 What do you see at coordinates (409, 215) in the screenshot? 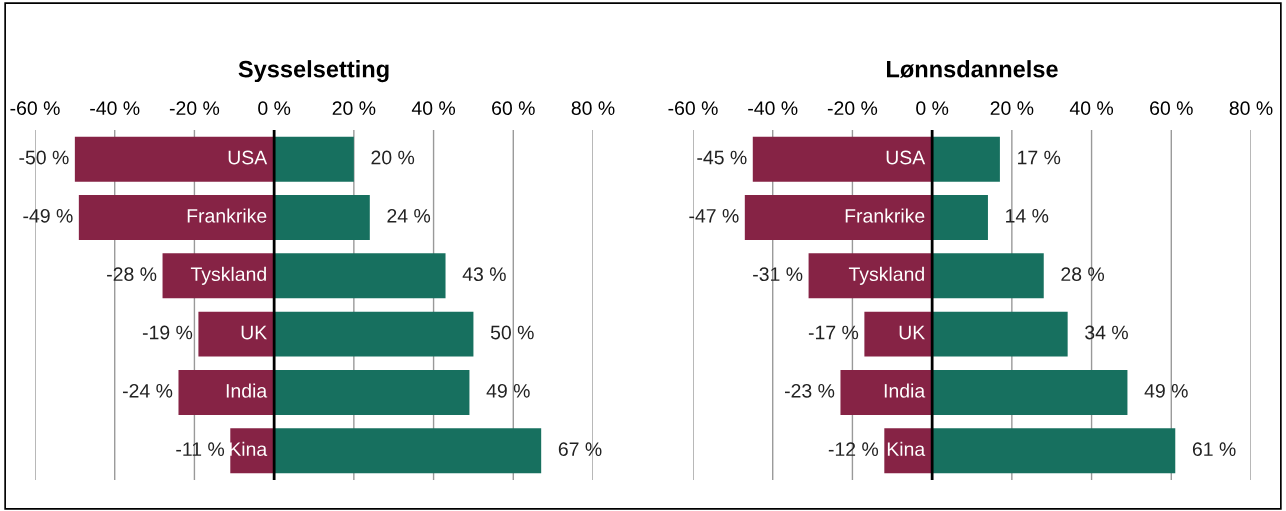
I see `data-label: 24 %` at bounding box center [409, 215].